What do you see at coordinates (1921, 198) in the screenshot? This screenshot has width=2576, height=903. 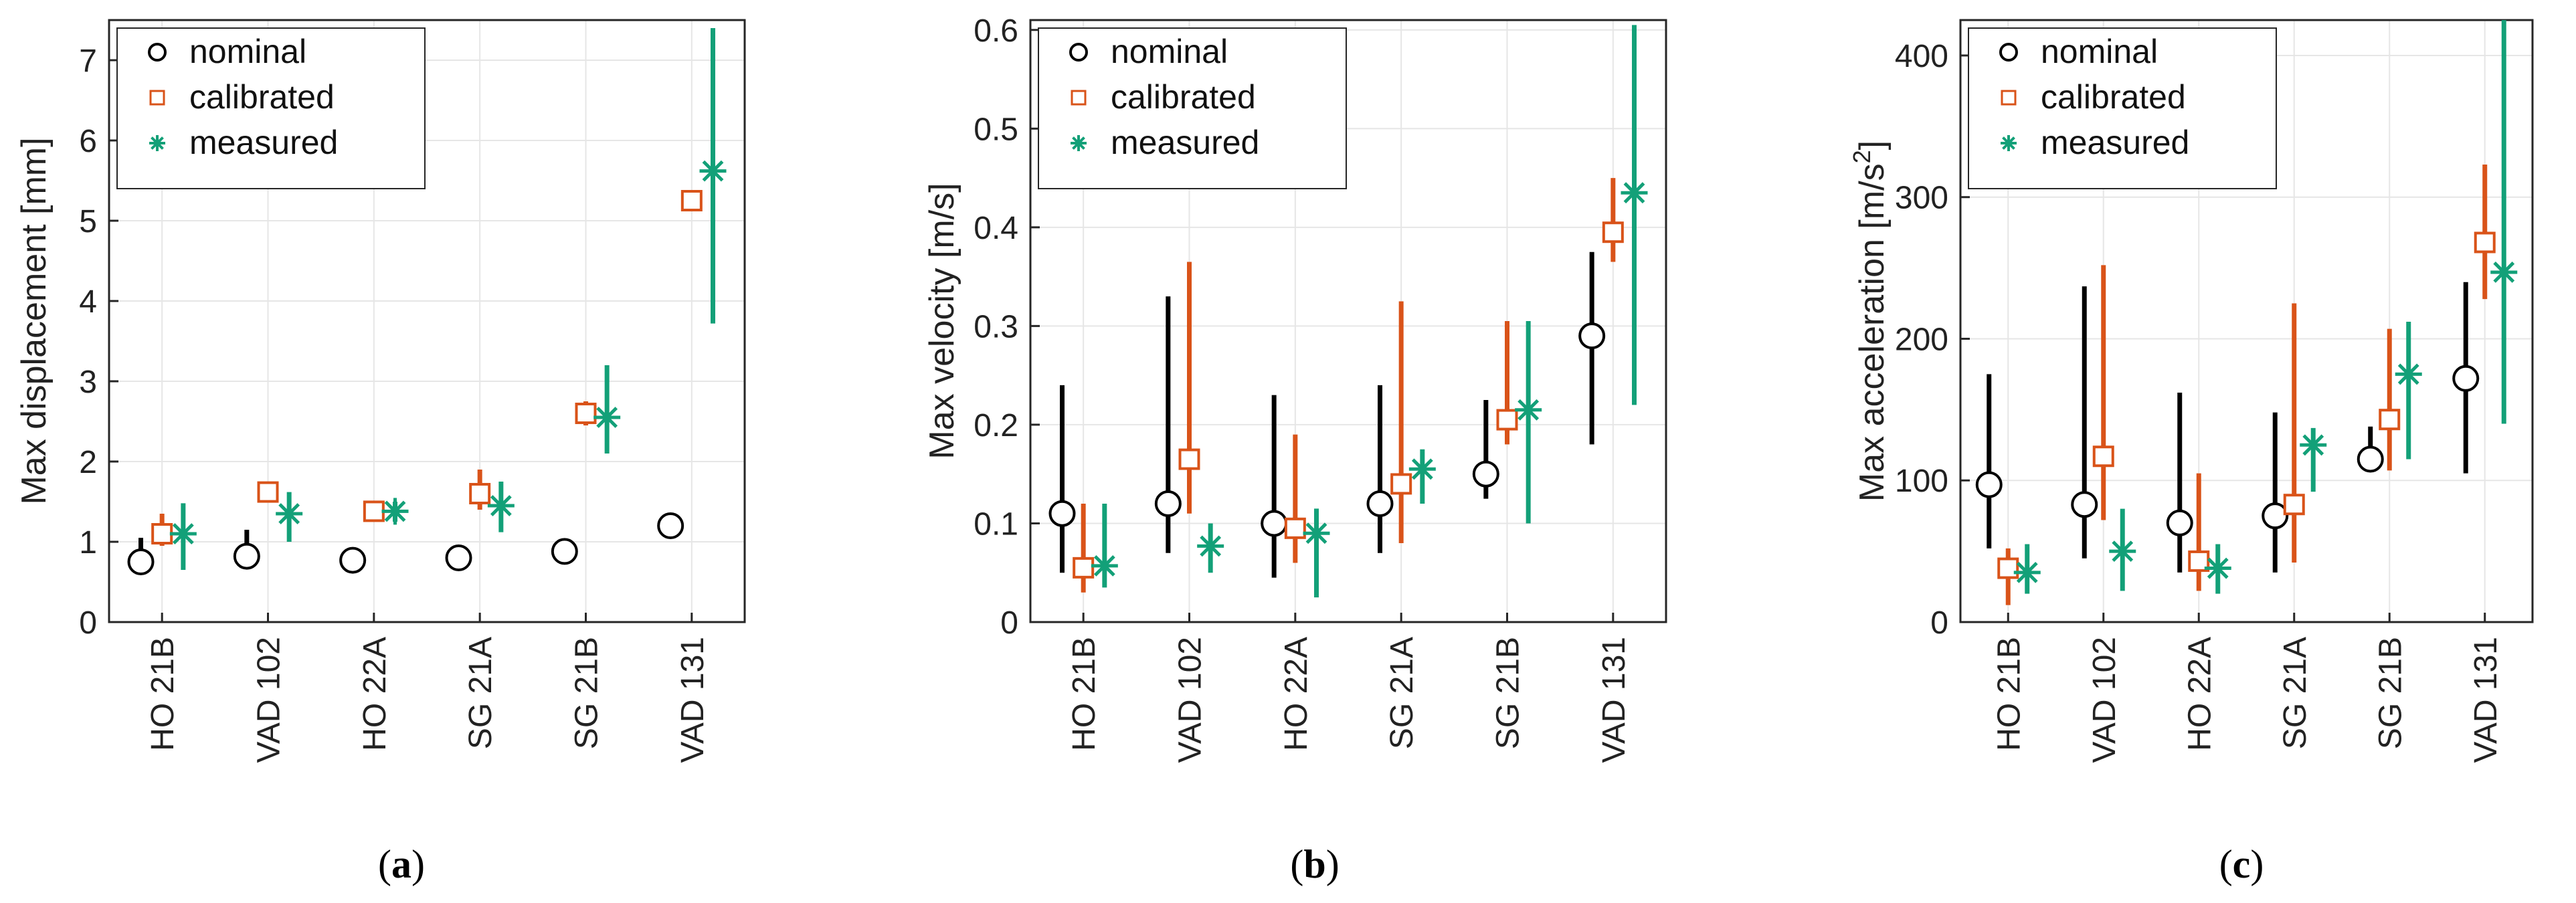 I see `y-tick-label: 300` at bounding box center [1921, 198].